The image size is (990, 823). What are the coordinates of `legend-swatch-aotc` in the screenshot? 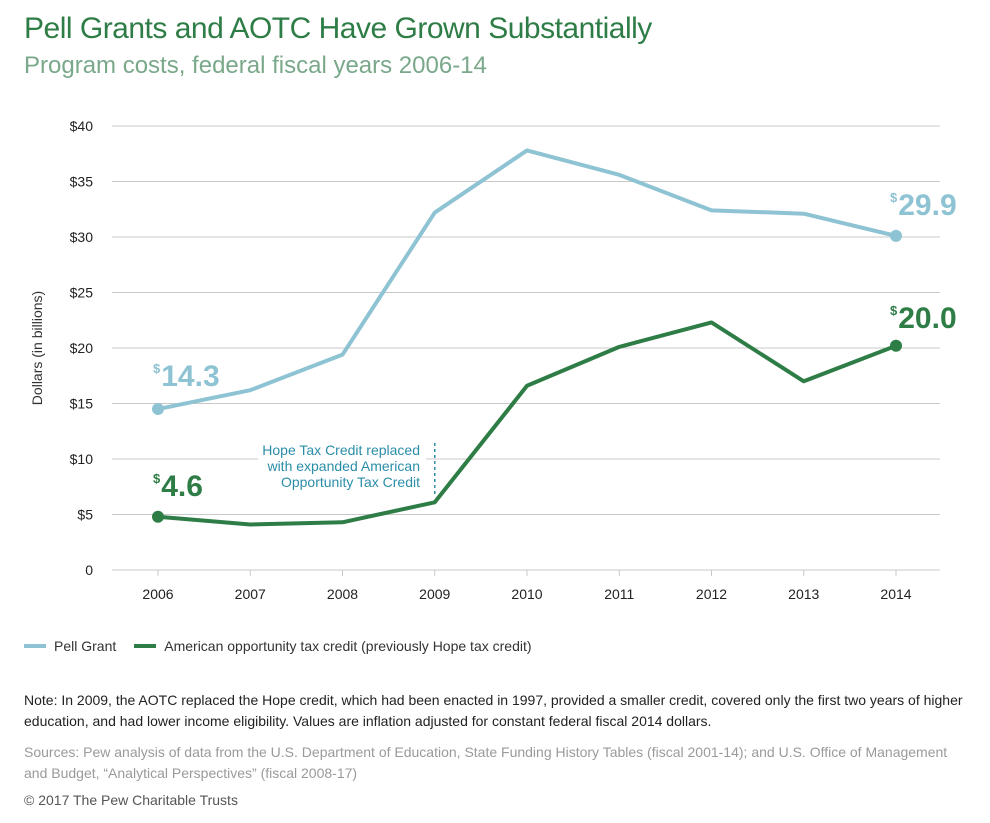 It's located at (145, 646).